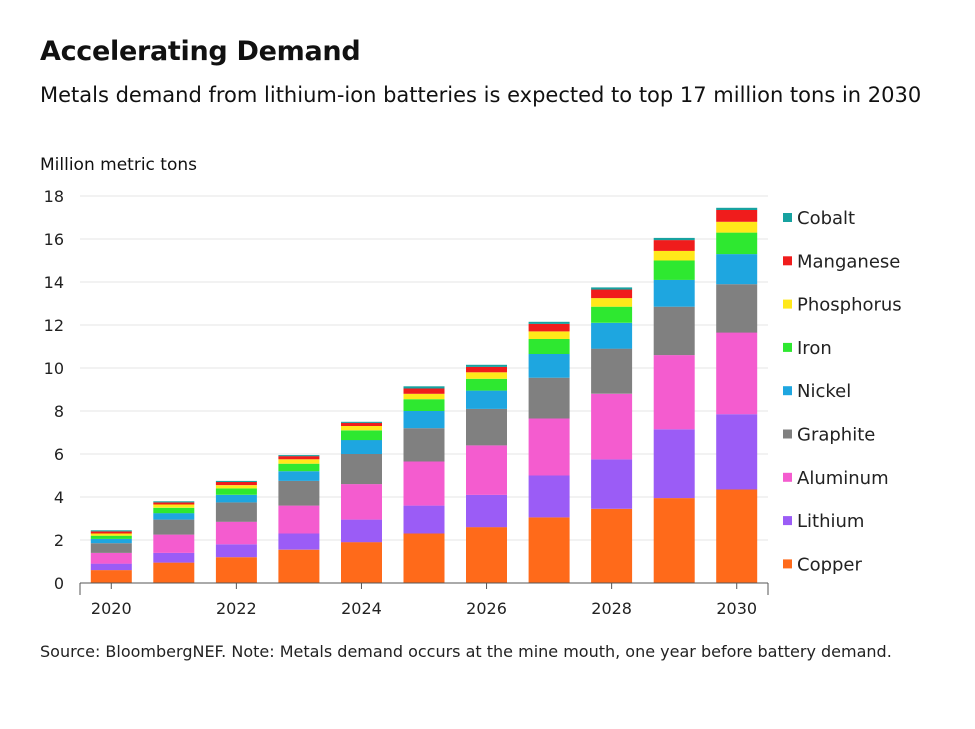 Image resolution: width=975 pixels, height=729 pixels. I want to click on bar-segment-nickel-2029, so click(674, 293).